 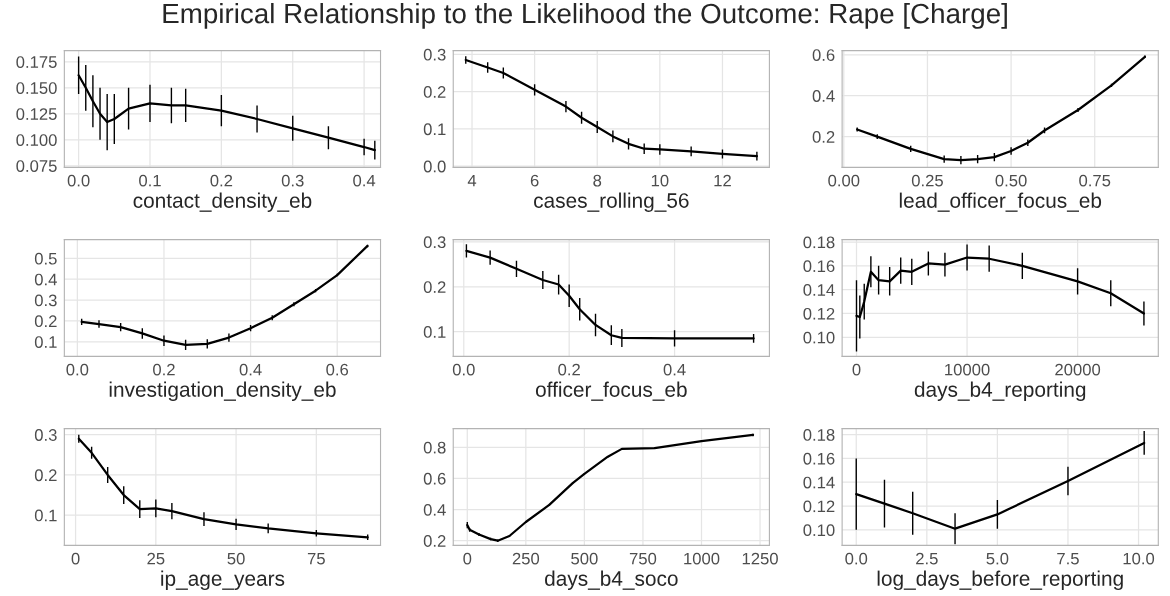 I want to click on x-tick-label: 750, so click(x=643, y=558).